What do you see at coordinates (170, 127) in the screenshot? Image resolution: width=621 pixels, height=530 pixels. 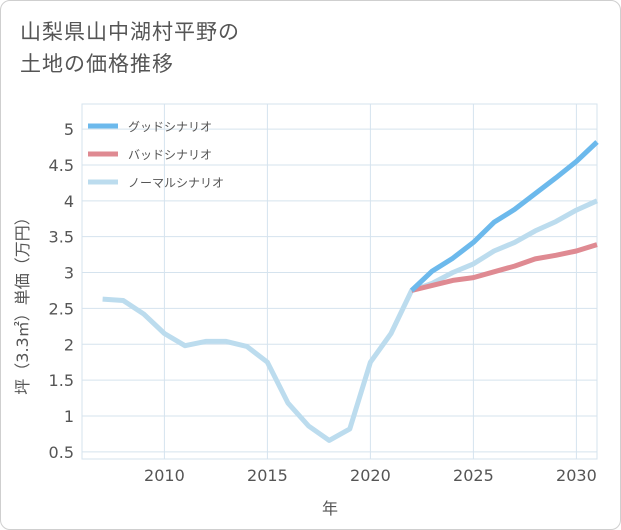 I see `legend-label: グッドシナリオ` at bounding box center [170, 127].